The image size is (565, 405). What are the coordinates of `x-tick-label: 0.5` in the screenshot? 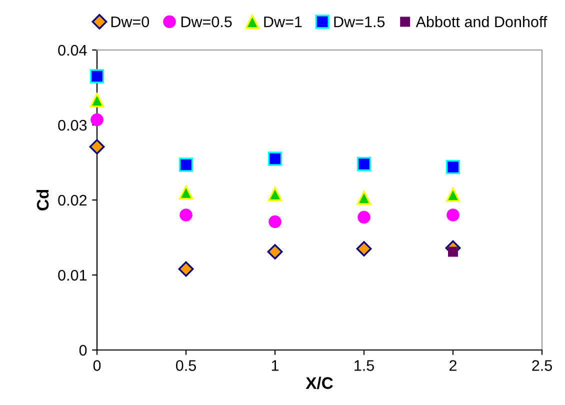 It's located at (186, 365).